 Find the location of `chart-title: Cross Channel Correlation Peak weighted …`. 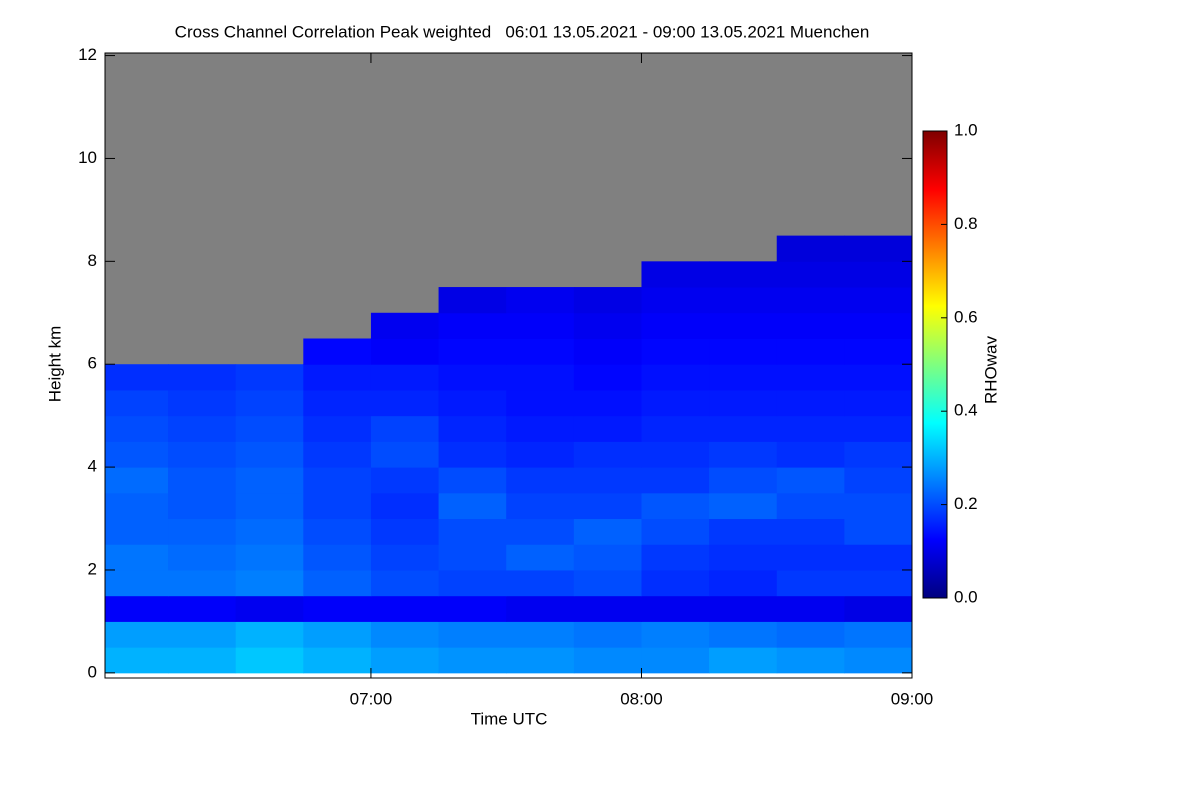

chart-title: Cross Channel Correlation Peak weighted … is located at coordinates (522, 31).